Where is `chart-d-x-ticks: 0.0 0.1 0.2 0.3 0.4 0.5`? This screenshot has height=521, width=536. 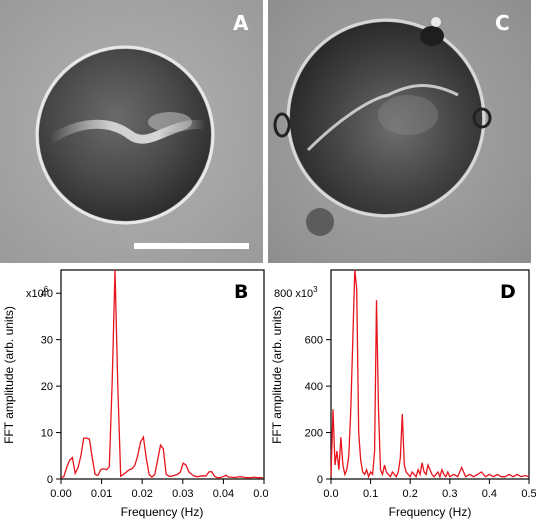 chart-d-x-ticks: 0.0 0.1 0.2 0.3 0.4 0.5 is located at coordinates (429, 489).